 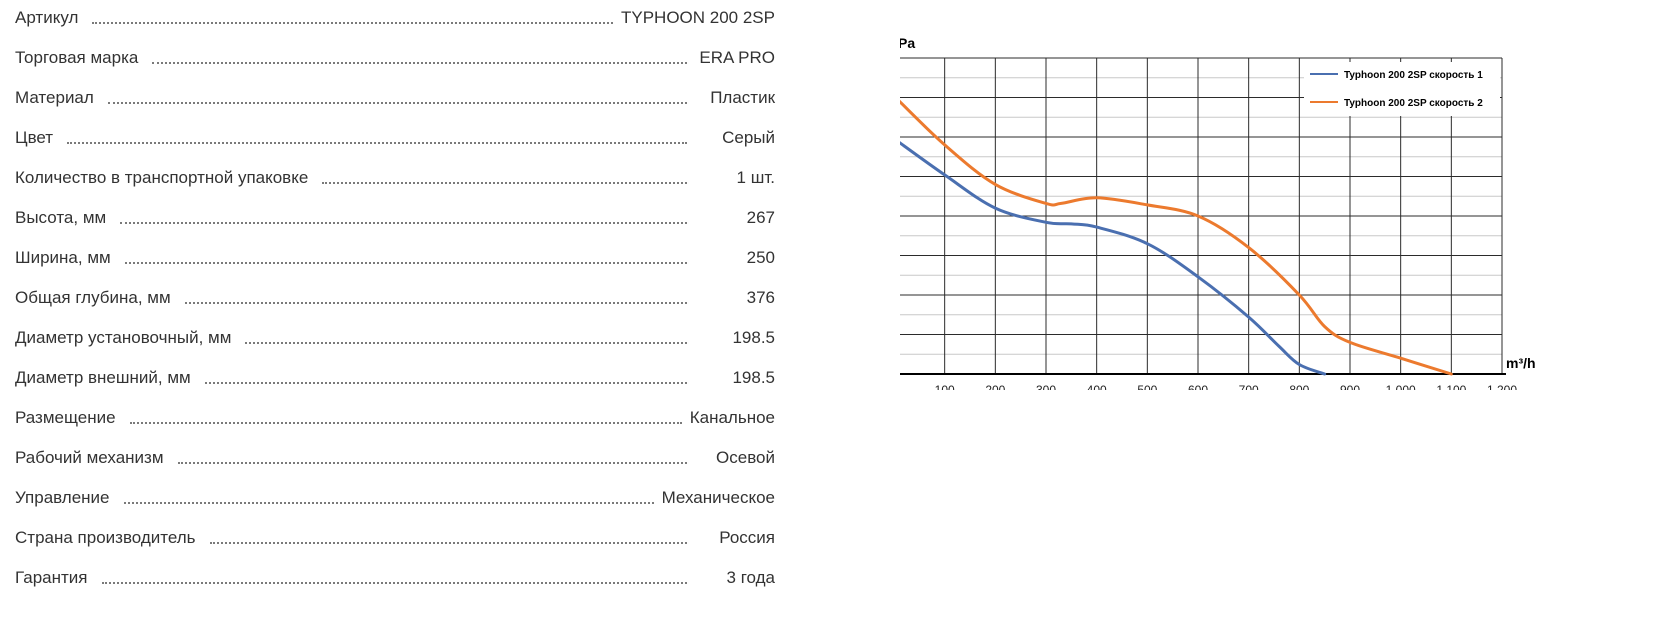 What do you see at coordinates (395, 98) in the screenshot?
I see `spec-row: Материал Пластик` at bounding box center [395, 98].